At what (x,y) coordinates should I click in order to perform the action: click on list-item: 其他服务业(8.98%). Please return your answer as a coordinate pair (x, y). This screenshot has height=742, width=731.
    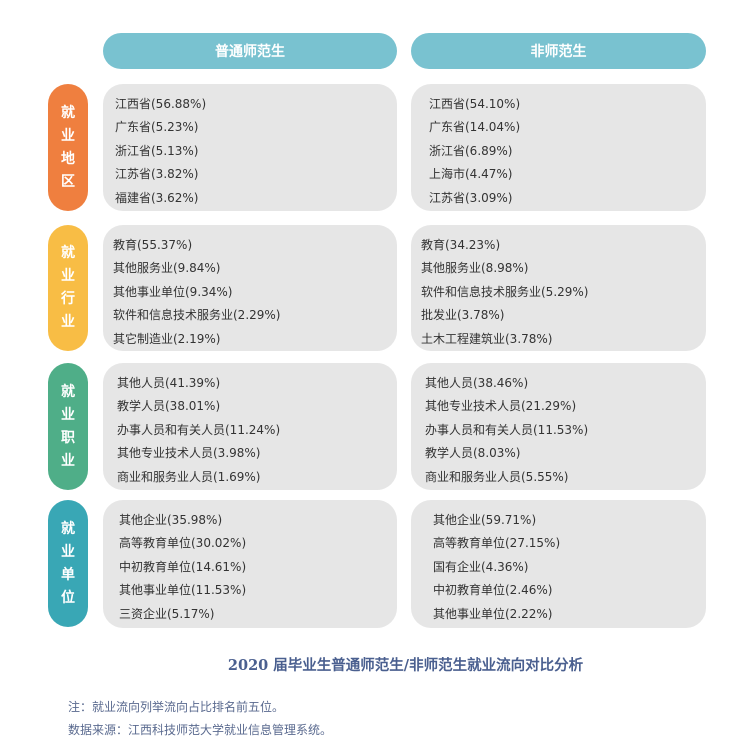
    Looking at the image, I should click on (475, 268).